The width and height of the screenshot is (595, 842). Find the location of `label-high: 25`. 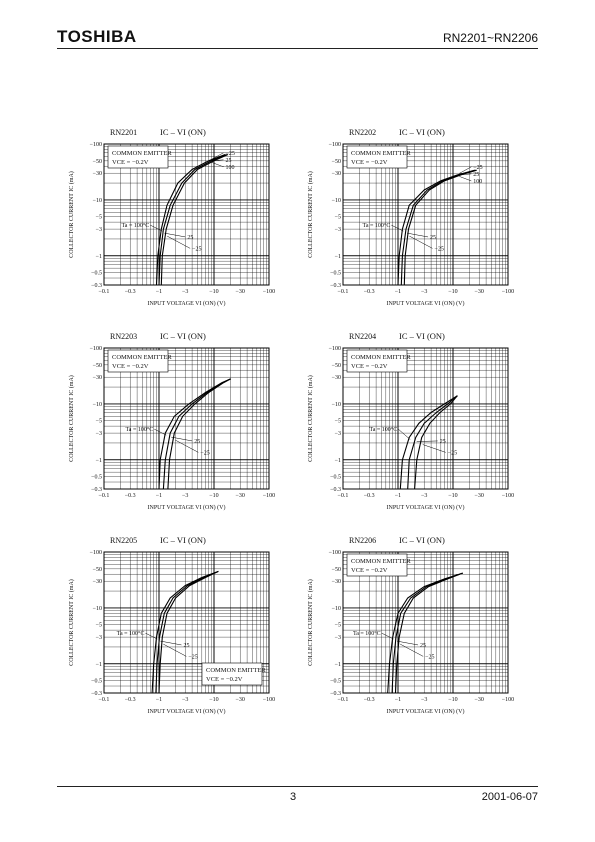

label-high: 25 is located at coordinates (228, 161).